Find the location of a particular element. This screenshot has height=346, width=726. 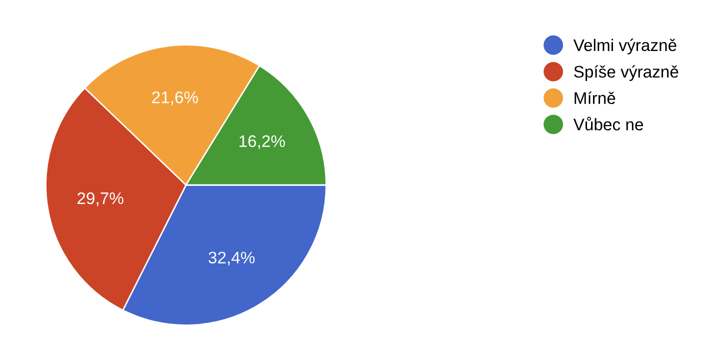

data-label: 32,4% is located at coordinates (231, 259).